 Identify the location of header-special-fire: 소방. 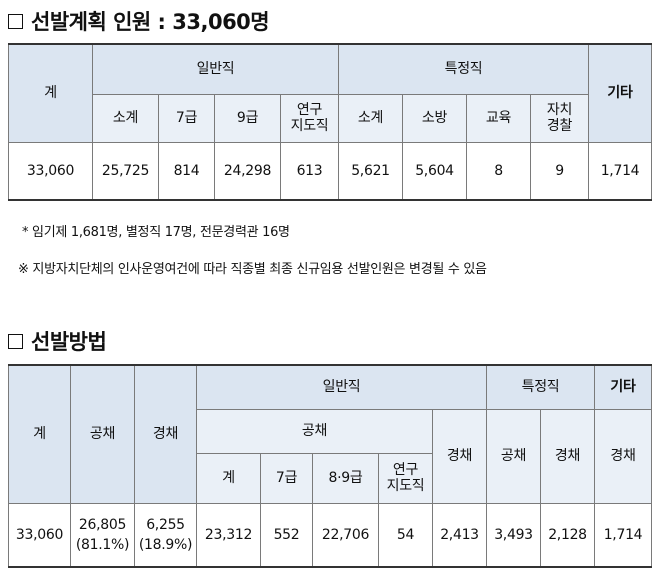
(434, 118).